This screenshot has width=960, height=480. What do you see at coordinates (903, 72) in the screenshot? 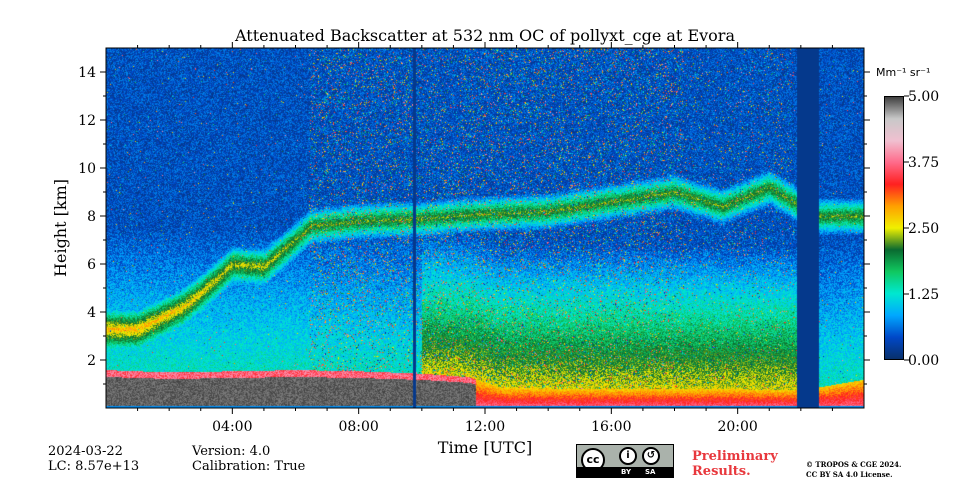
I see `colorbar-unit: Mm⁻¹ sr⁻¹` at bounding box center [903, 72].